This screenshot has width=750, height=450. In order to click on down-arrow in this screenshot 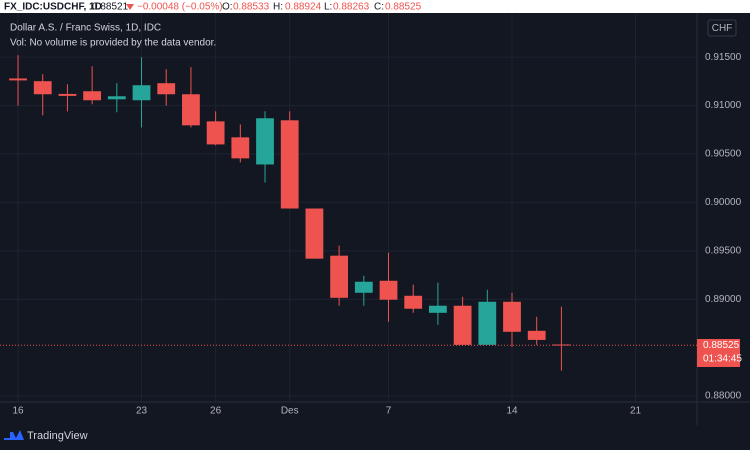, I will do `click(130, 7)`.